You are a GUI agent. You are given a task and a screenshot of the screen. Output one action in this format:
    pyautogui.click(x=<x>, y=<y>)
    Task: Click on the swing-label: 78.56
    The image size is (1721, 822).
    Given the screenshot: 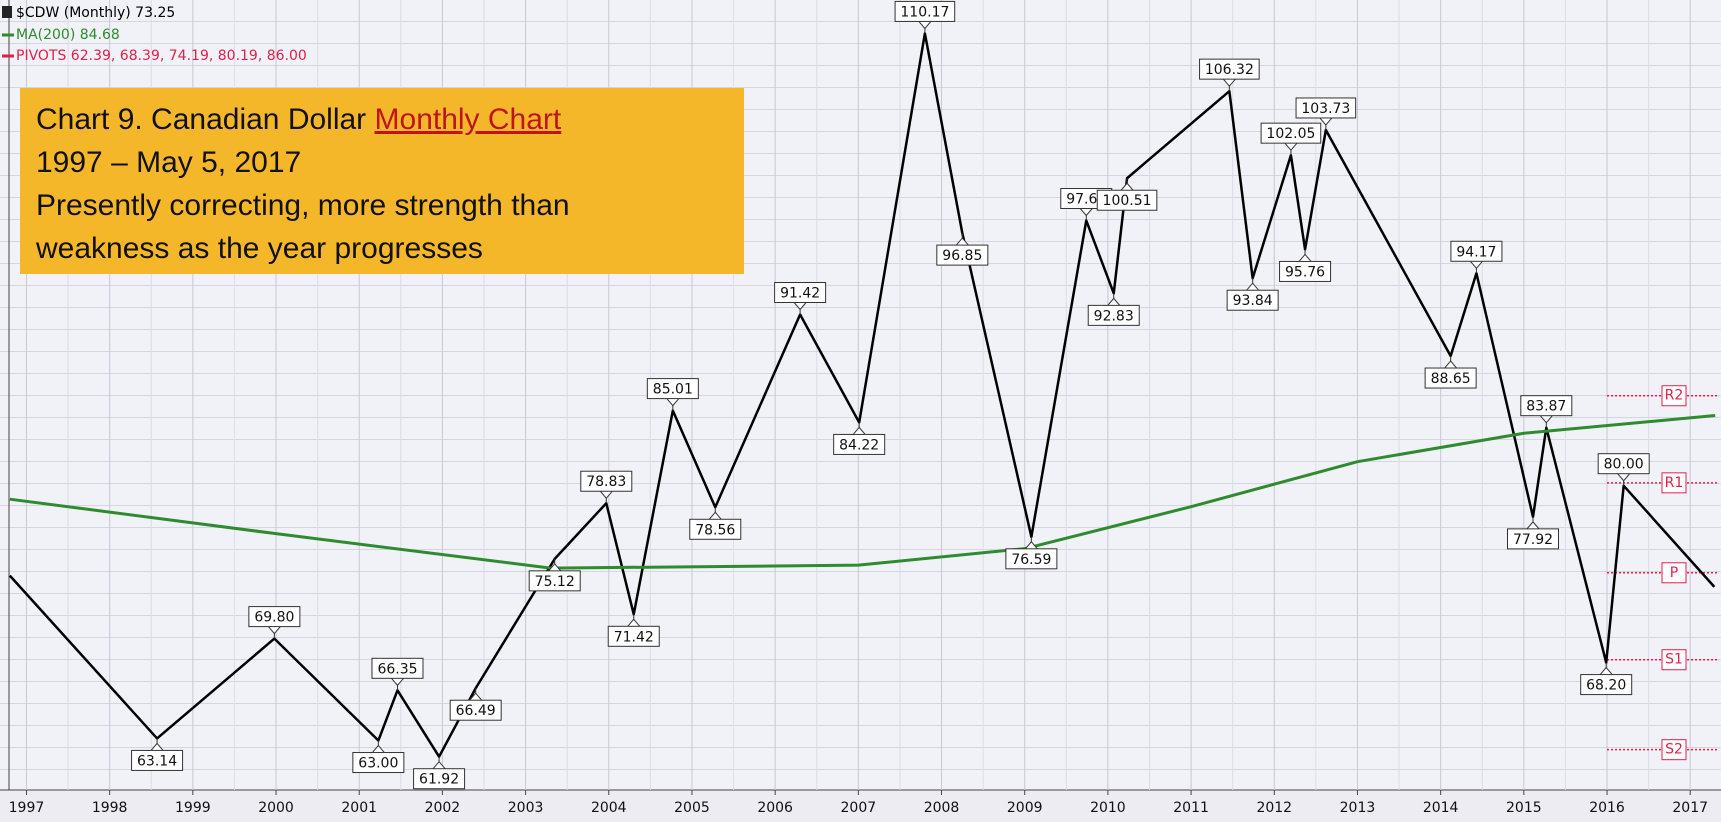 What is the action you would take?
    pyautogui.click(x=715, y=530)
    